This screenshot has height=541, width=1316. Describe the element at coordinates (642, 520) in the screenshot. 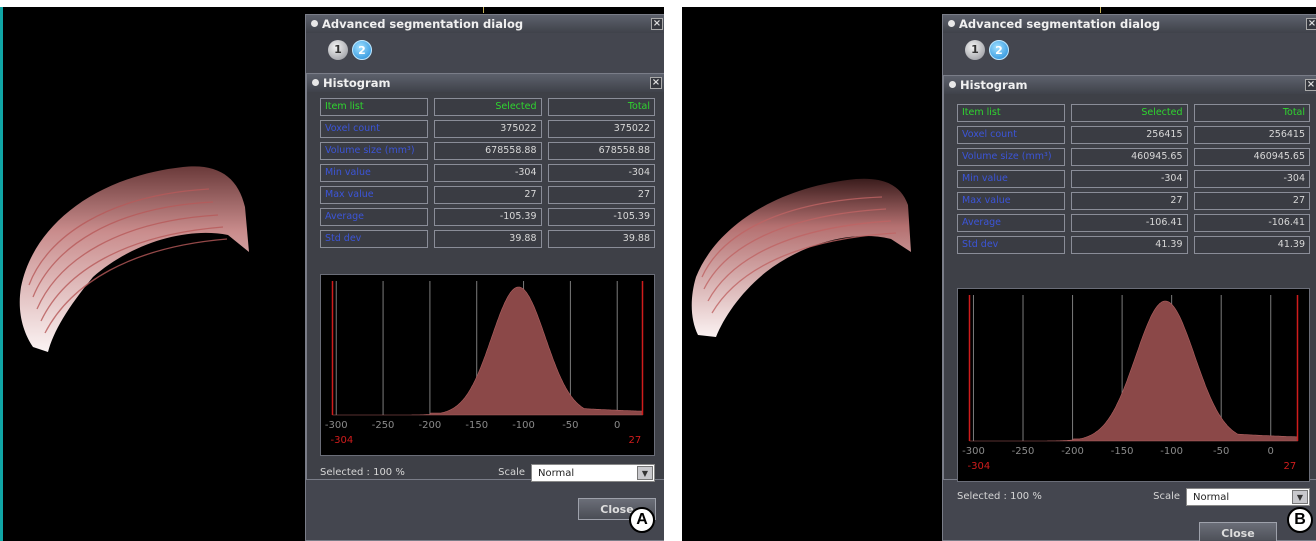

I see `panel-badge-a: A` at that location.